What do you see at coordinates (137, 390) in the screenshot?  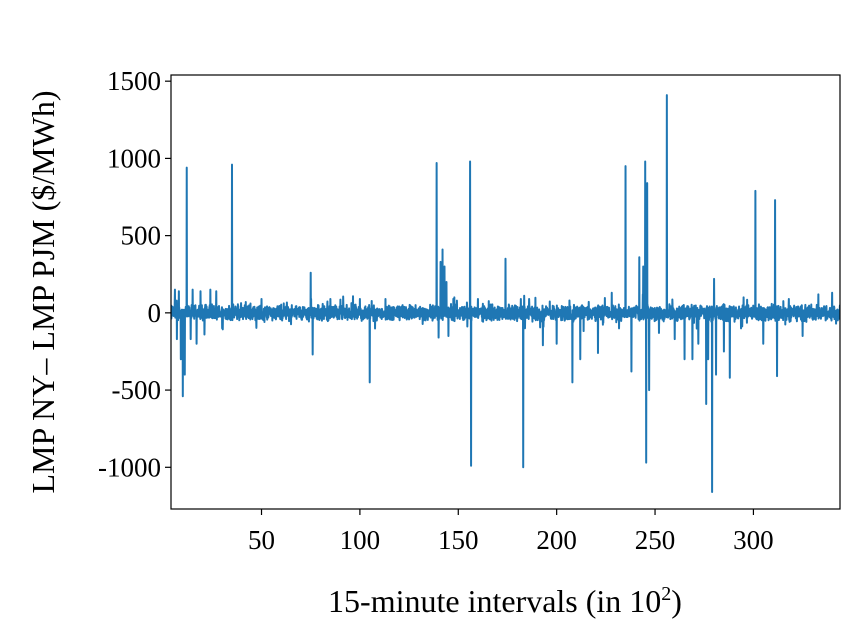 I see `y-tick-label: -500` at bounding box center [137, 390].